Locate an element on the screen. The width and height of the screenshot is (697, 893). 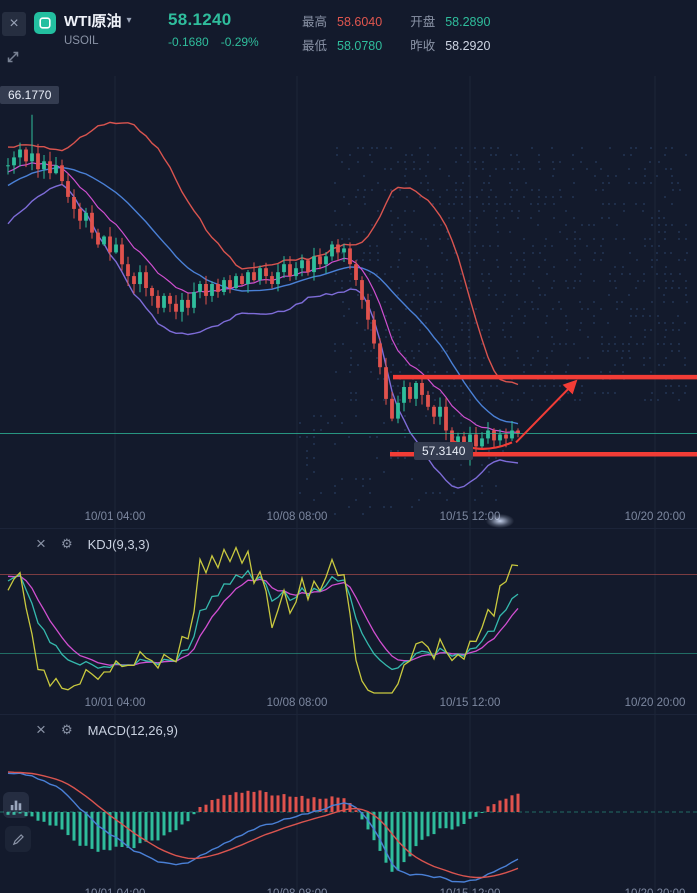
stat-value: 58.2890 is located at coordinates (468, 22).